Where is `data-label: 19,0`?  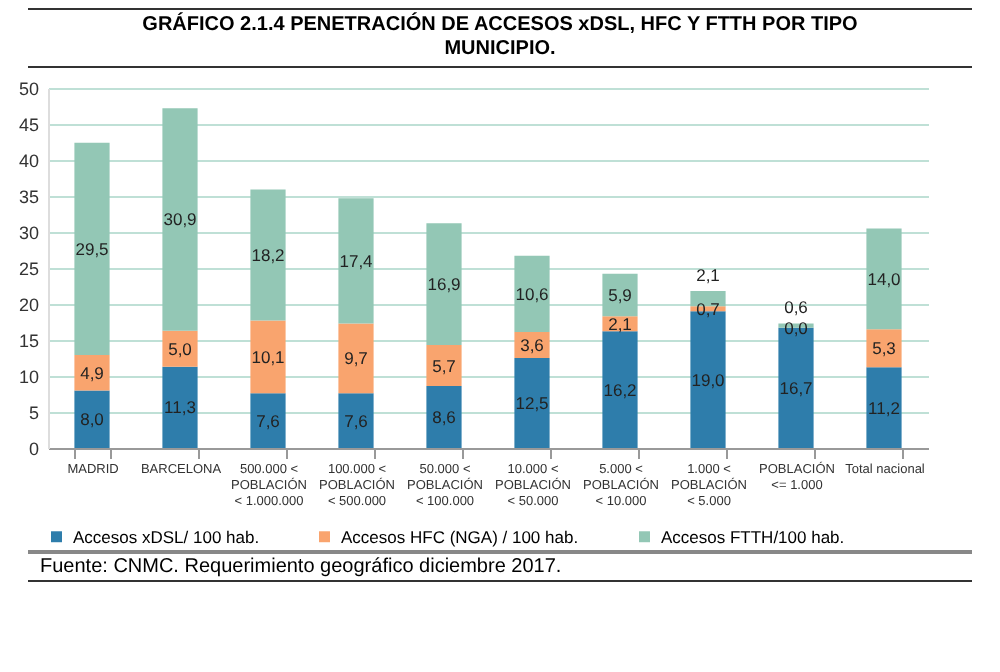 data-label: 19,0 is located at coordinates (708, 379).